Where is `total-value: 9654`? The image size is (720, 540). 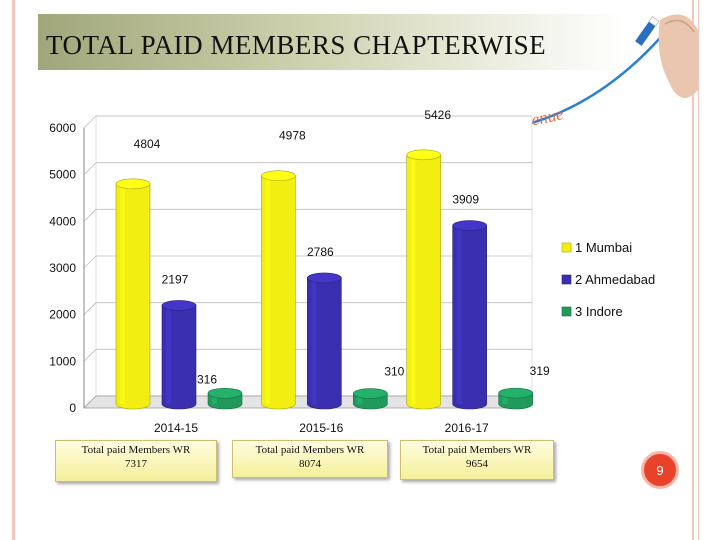 total-value: 9654 is located at coordinates (477, 464).